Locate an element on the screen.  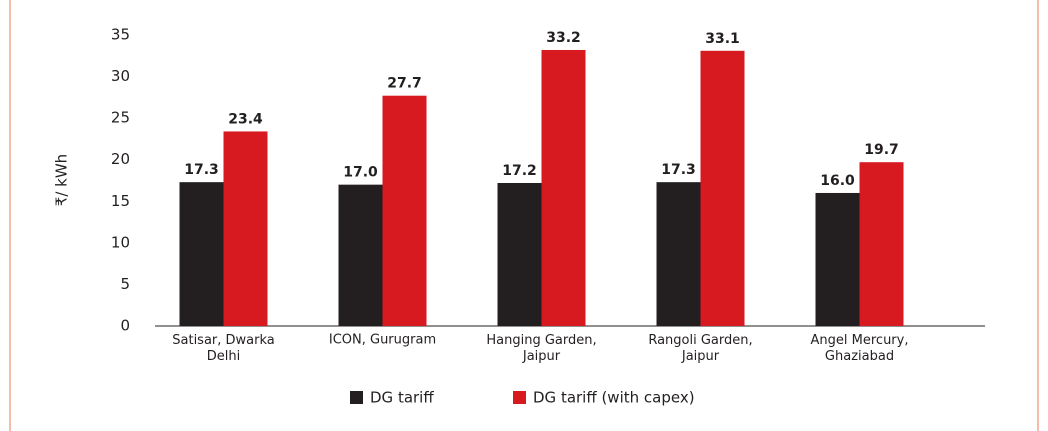
y-tick-label: 10 is located at coordinates (120, 242).